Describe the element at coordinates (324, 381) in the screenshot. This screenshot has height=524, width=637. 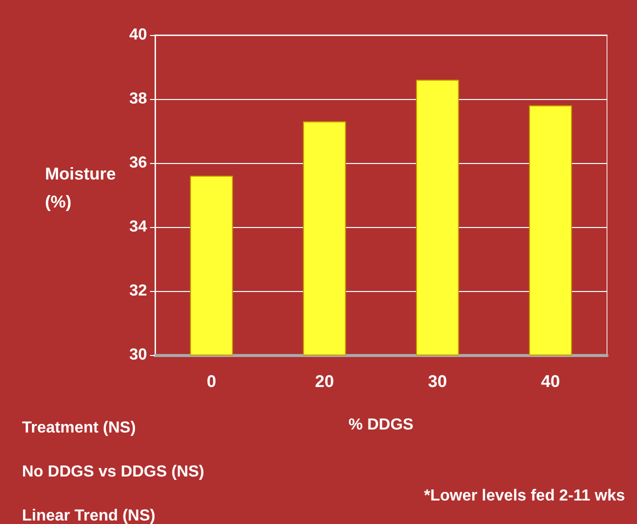
I see `x-tick-label: 20` at that location.